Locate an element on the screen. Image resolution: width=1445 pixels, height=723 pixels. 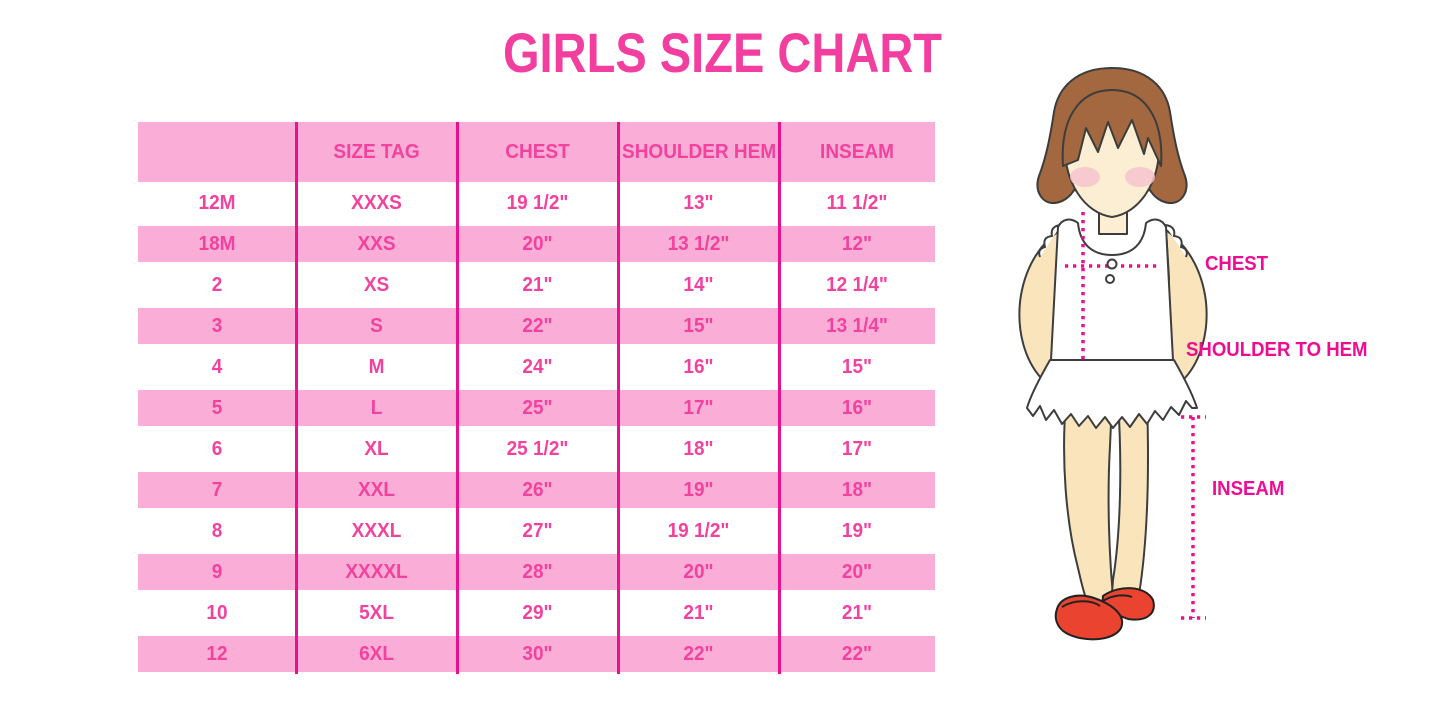
cell-shoulder-hem: 17" is located at coordinates (698, 407).